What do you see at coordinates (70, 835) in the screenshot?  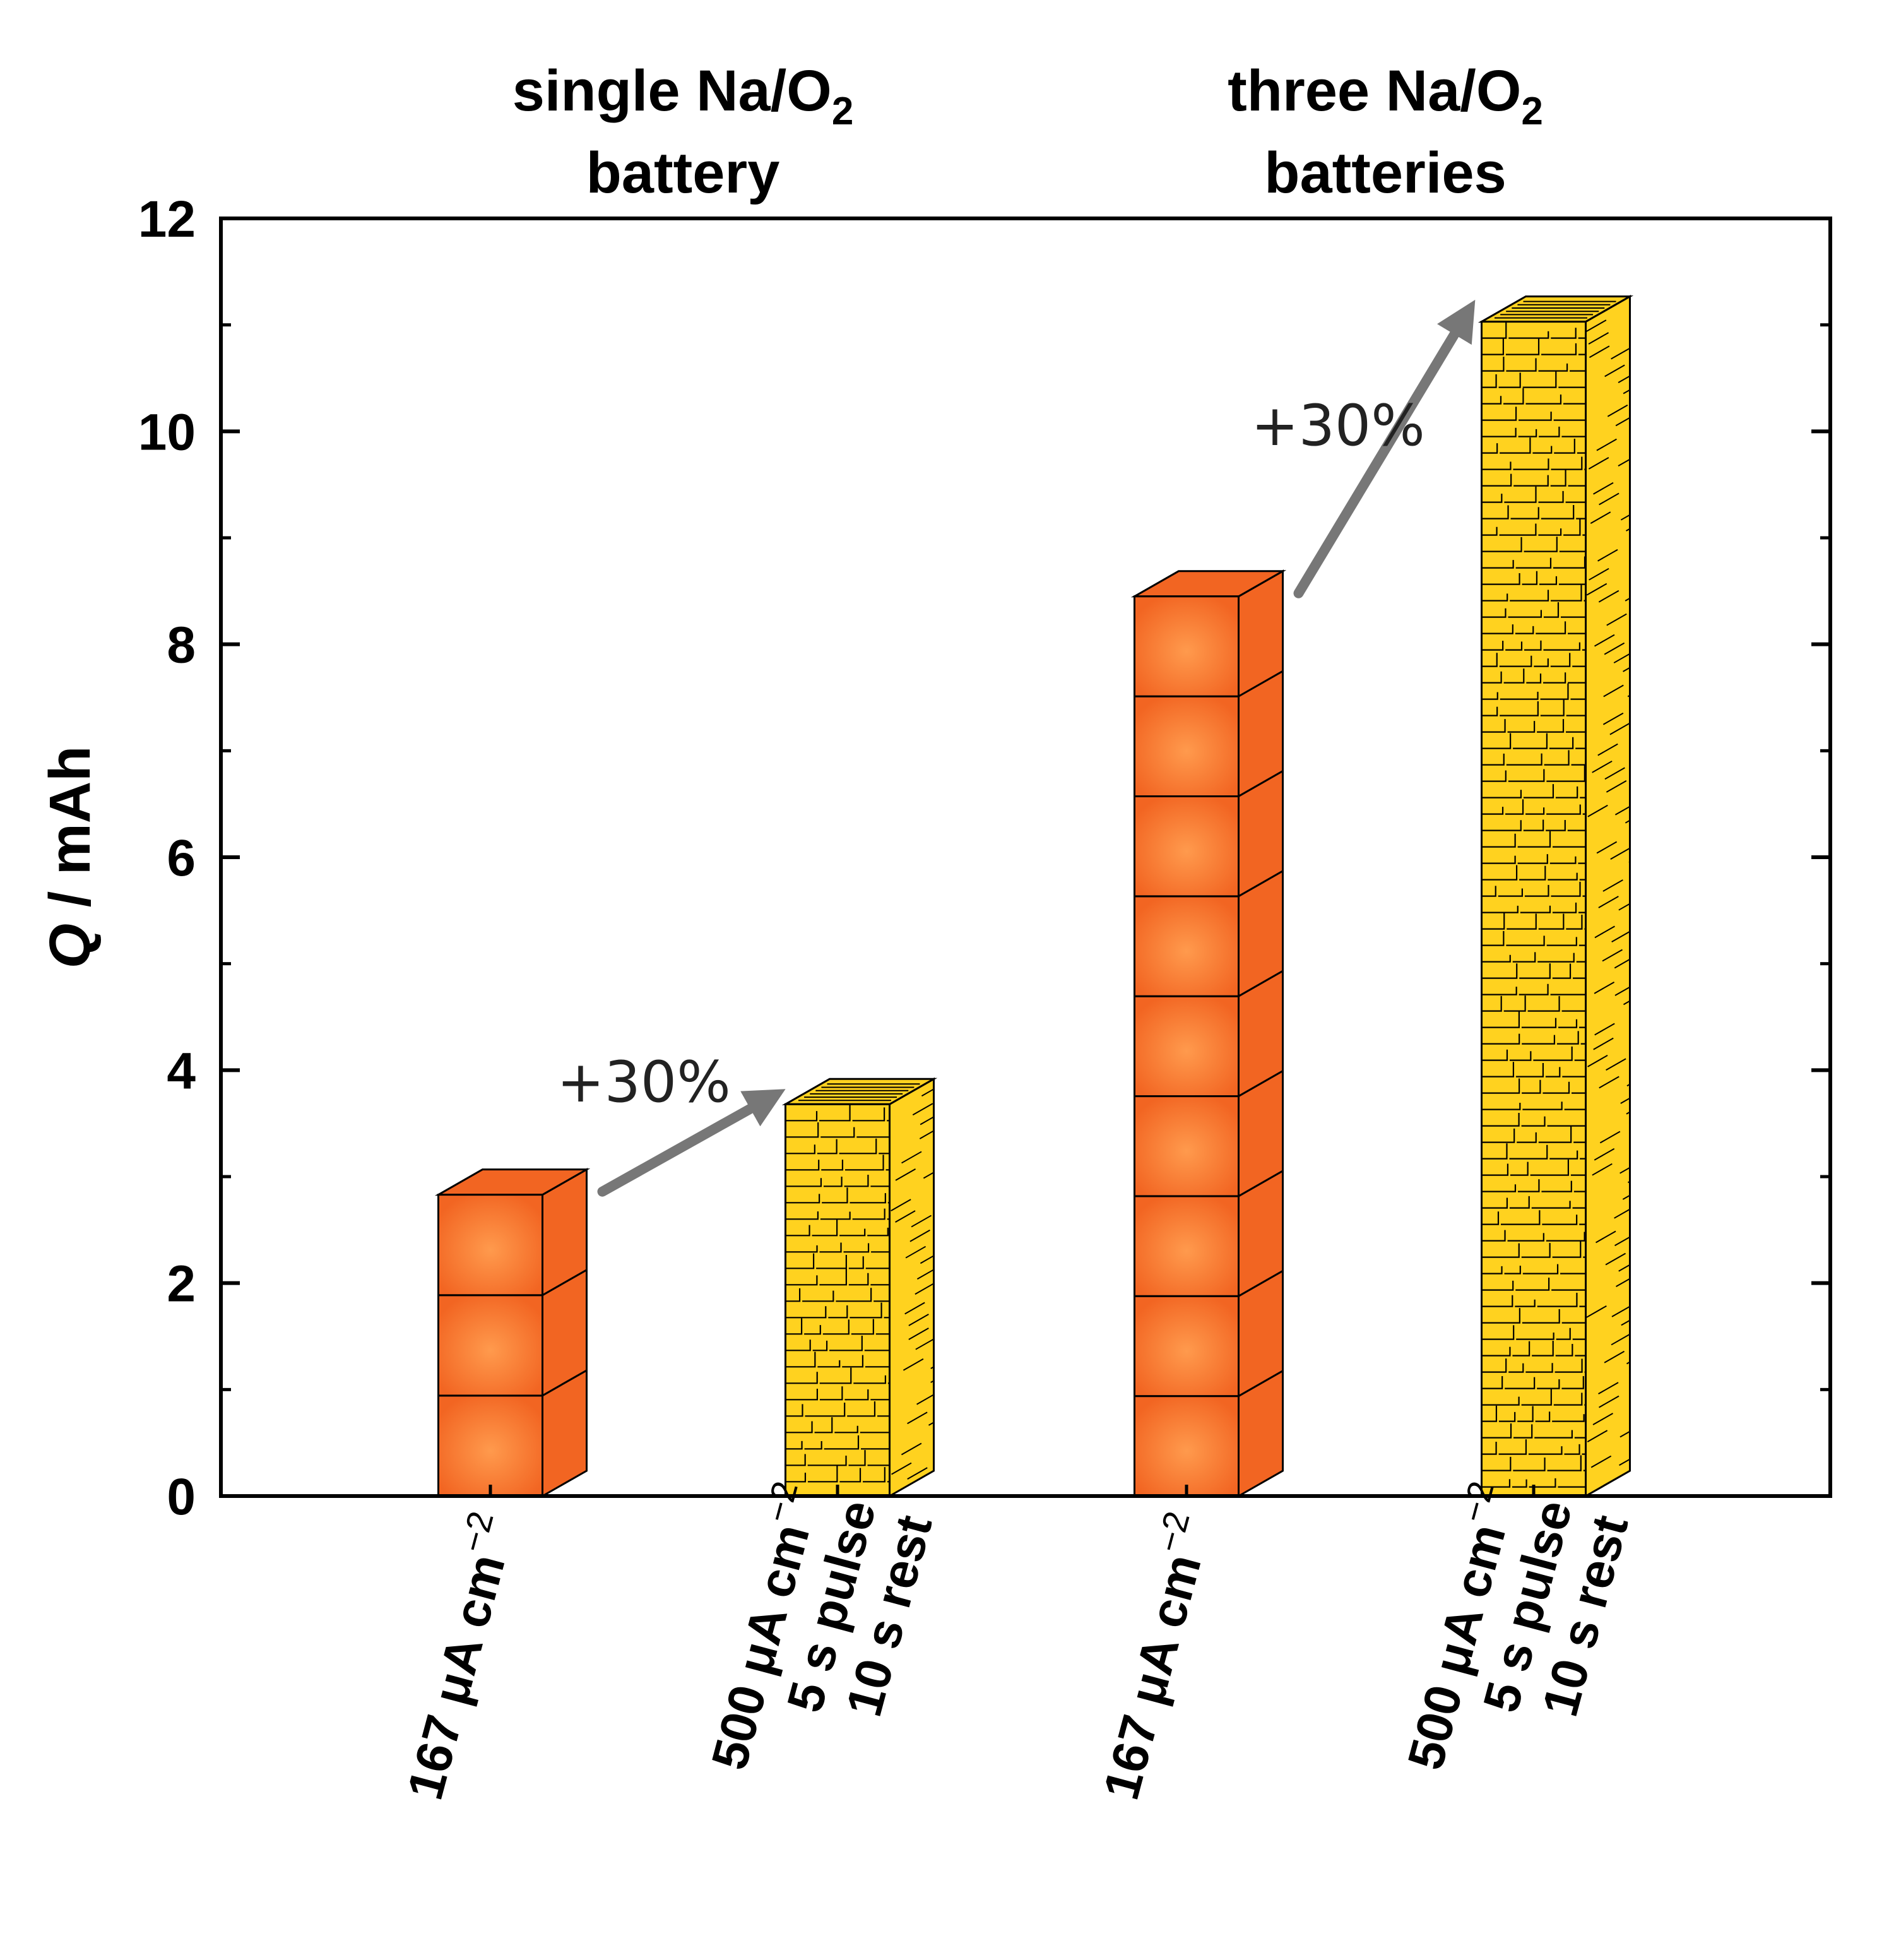 I see `y-axis-unit: / mAh` at bounding box center [70, 835].